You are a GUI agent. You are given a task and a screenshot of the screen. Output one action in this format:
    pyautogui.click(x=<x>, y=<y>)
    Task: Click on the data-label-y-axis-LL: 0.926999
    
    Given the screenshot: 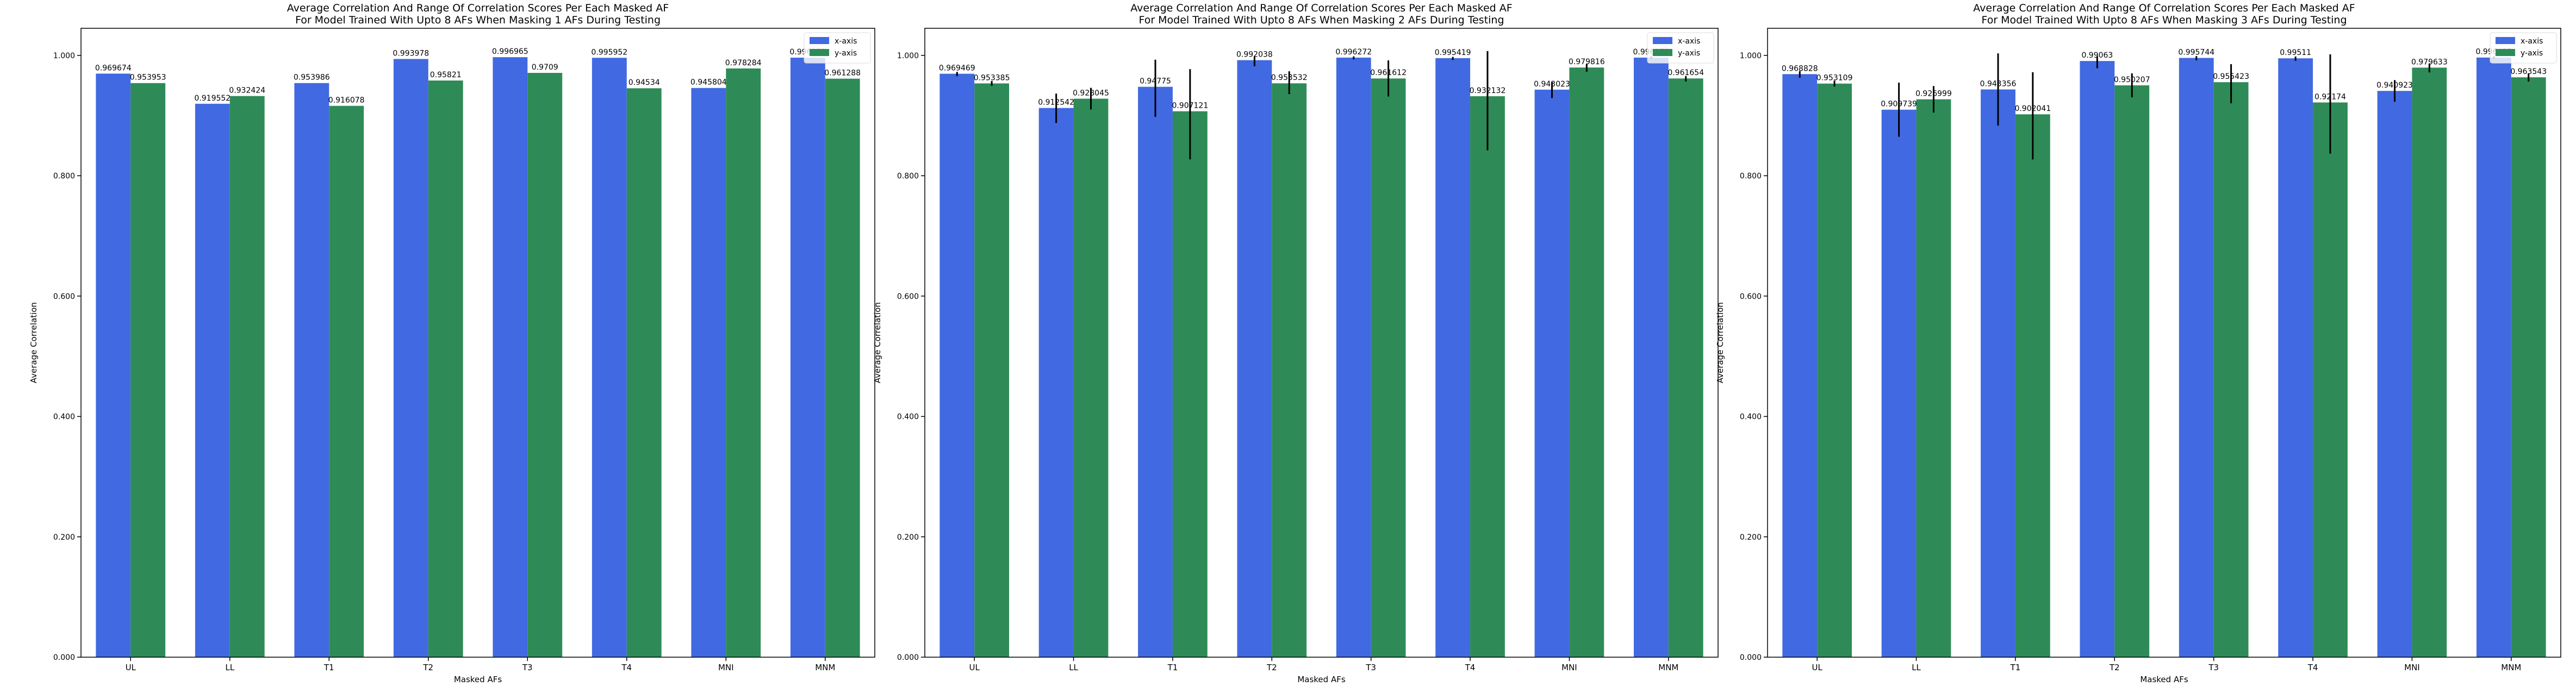 What is the action you would take?
    pyautogui.click(x=1933, y=94)
    